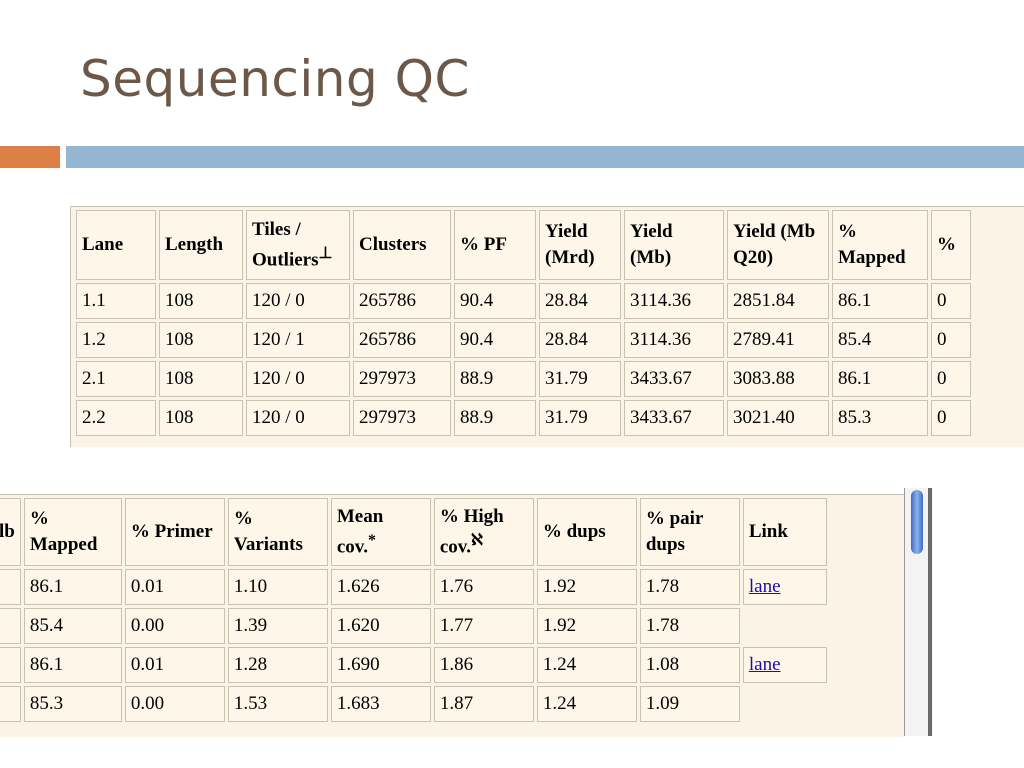 Image resolution: width=1024 pixels, height=768 pixels. Describe the element at coordinates (380, 532) in the screenshot. I see `col-header-mean-cov: Mean cov.*` at that location.